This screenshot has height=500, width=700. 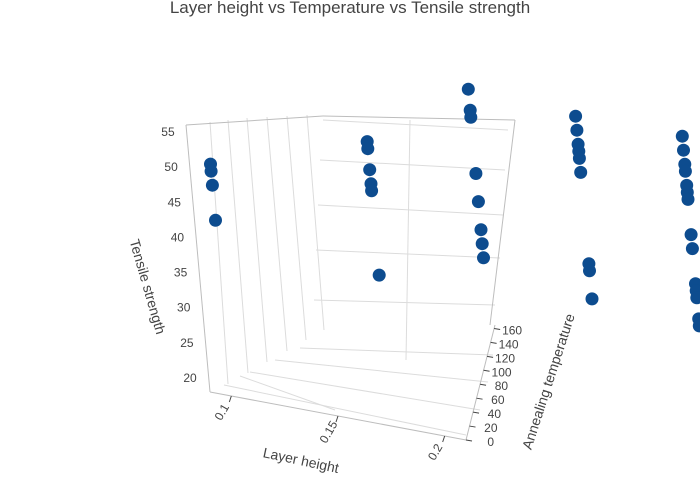 What do you see at coordinates (148, 286) in the screenshot?
I see `z-axis-title: Tensile strength` at bounding box center [148, 286].